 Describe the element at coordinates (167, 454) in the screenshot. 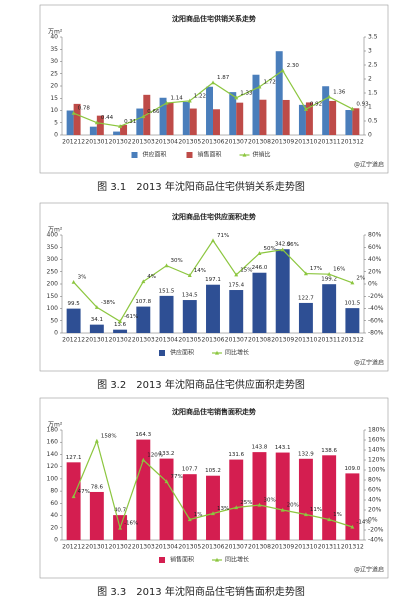

I see `bar-label: 133.2` at that location.